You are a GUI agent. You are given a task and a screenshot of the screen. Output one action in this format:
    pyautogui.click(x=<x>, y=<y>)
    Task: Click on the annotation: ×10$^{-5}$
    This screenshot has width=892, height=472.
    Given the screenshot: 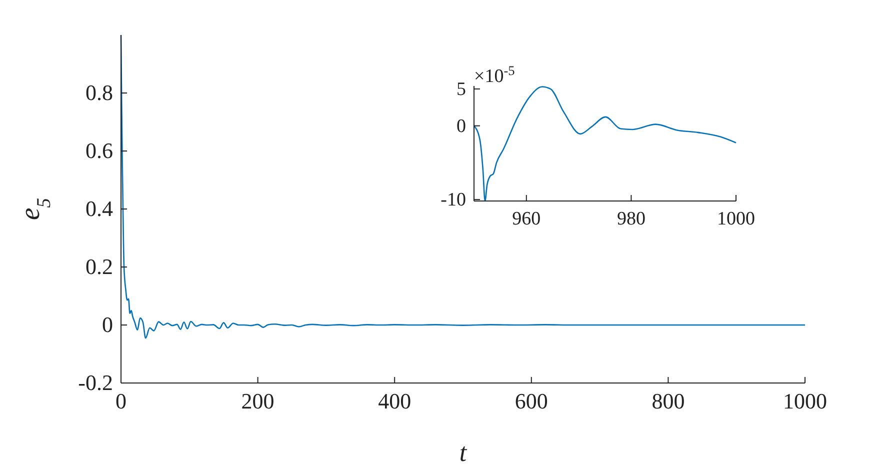 What is the action you would take?
    pyautogui.click(x=495, y=74)
    